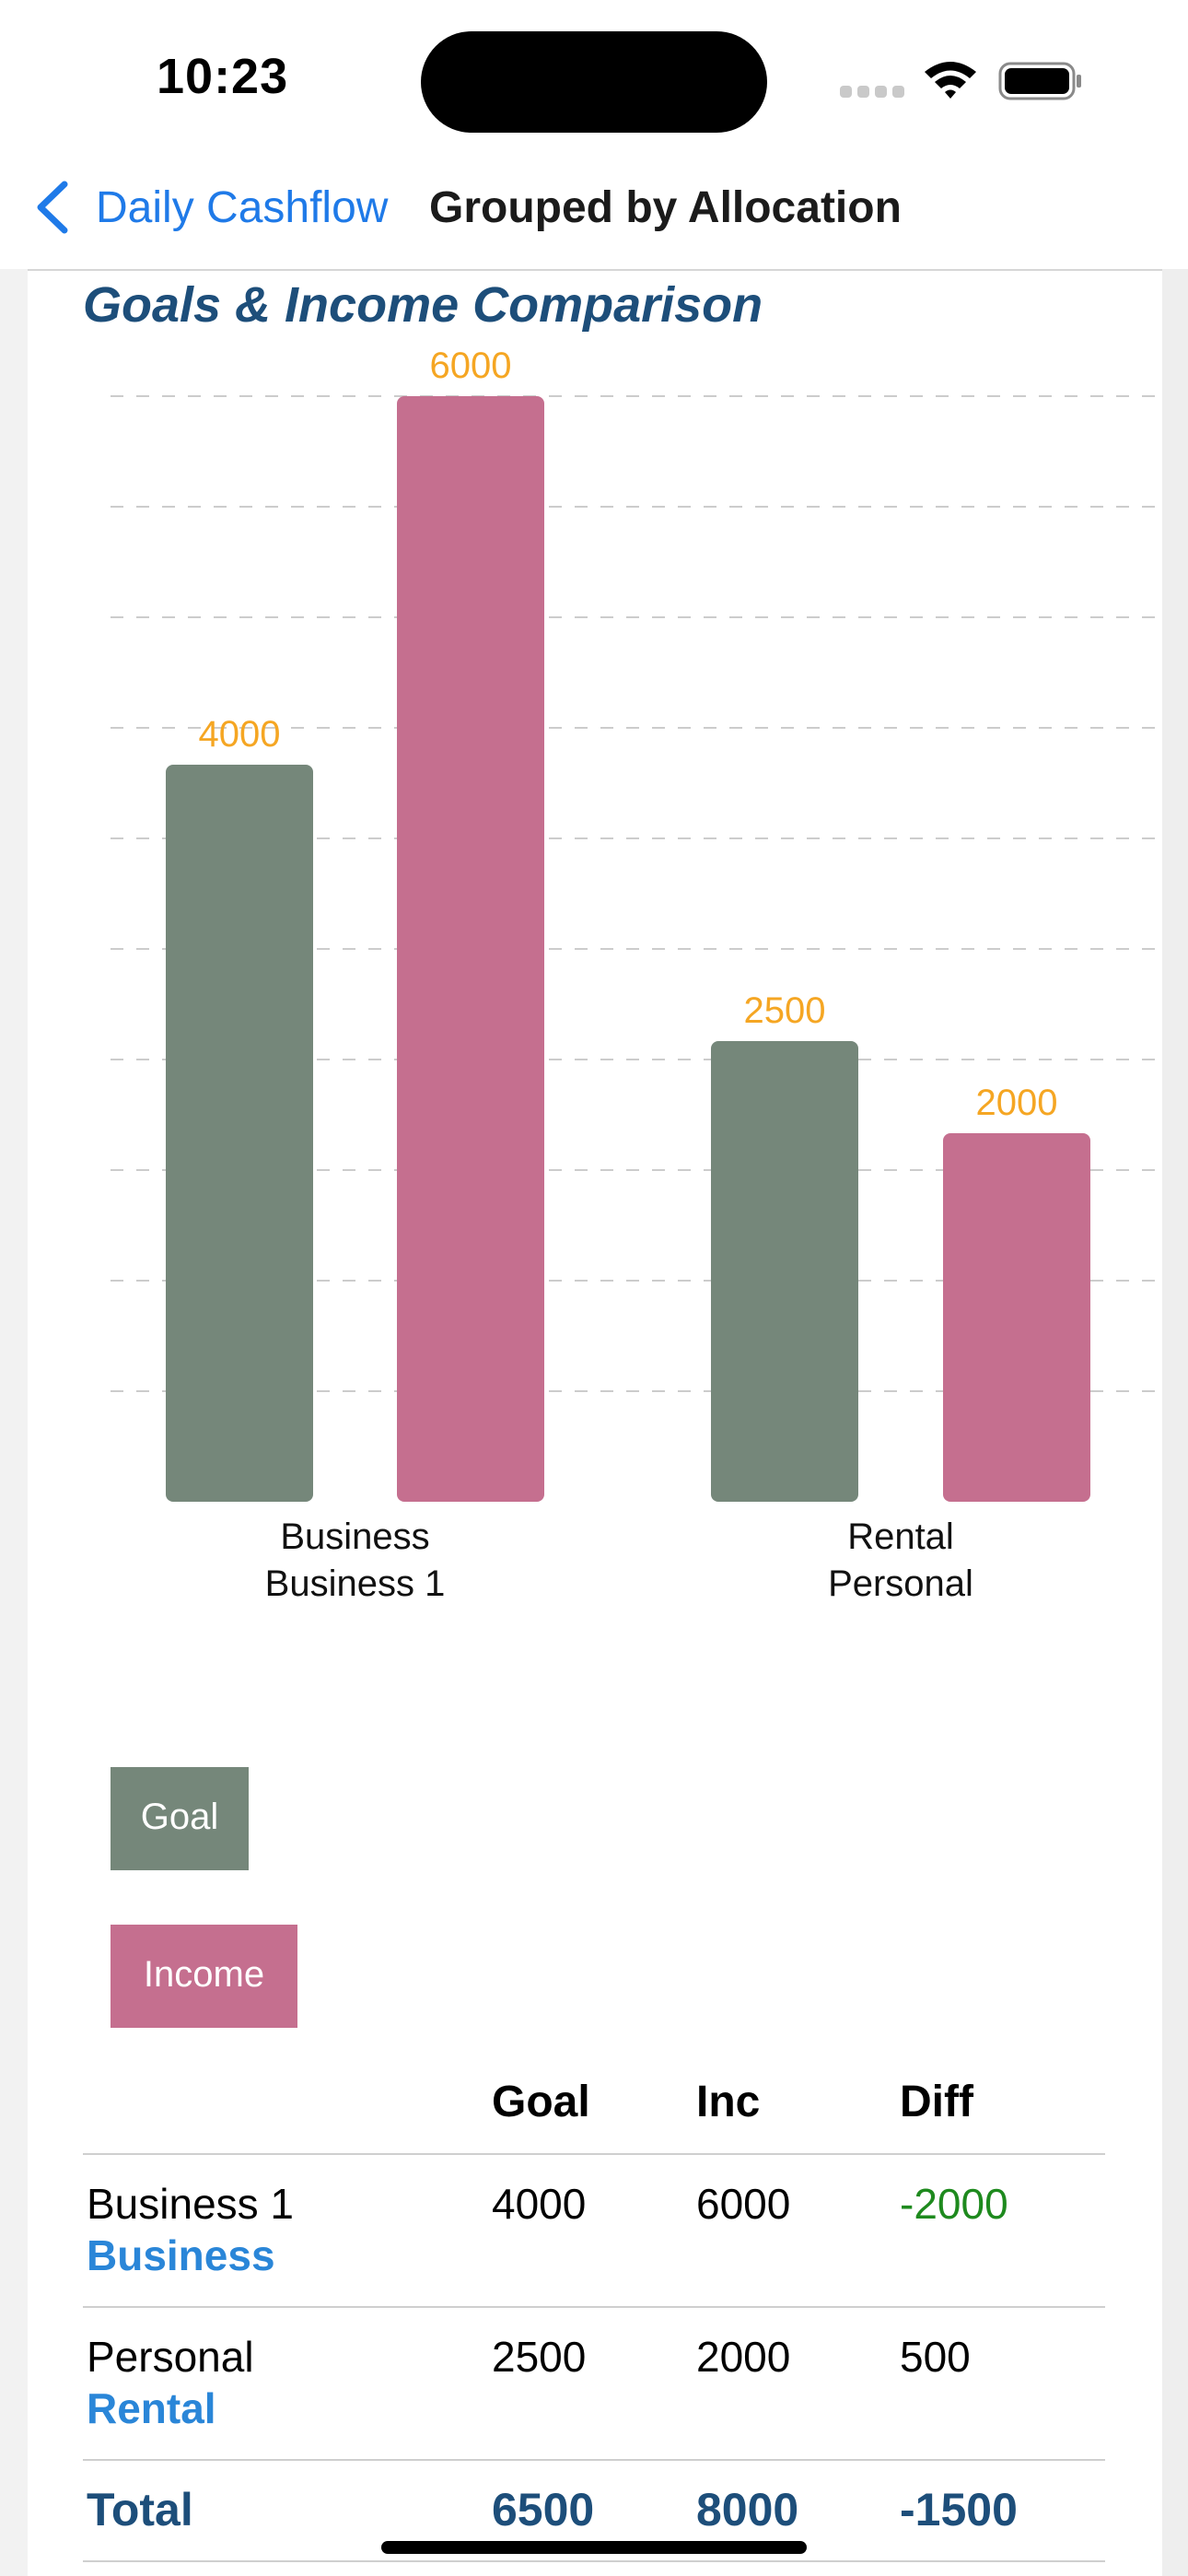  I want to click on bar-value-label: 4000, so click(240, 734).